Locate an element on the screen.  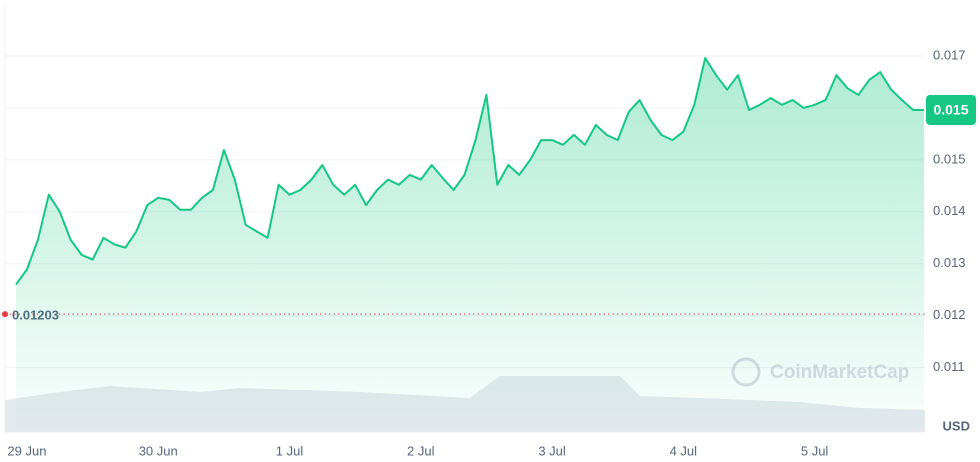
watermark: CoinMarketCap is located at coordinates (820, 372).